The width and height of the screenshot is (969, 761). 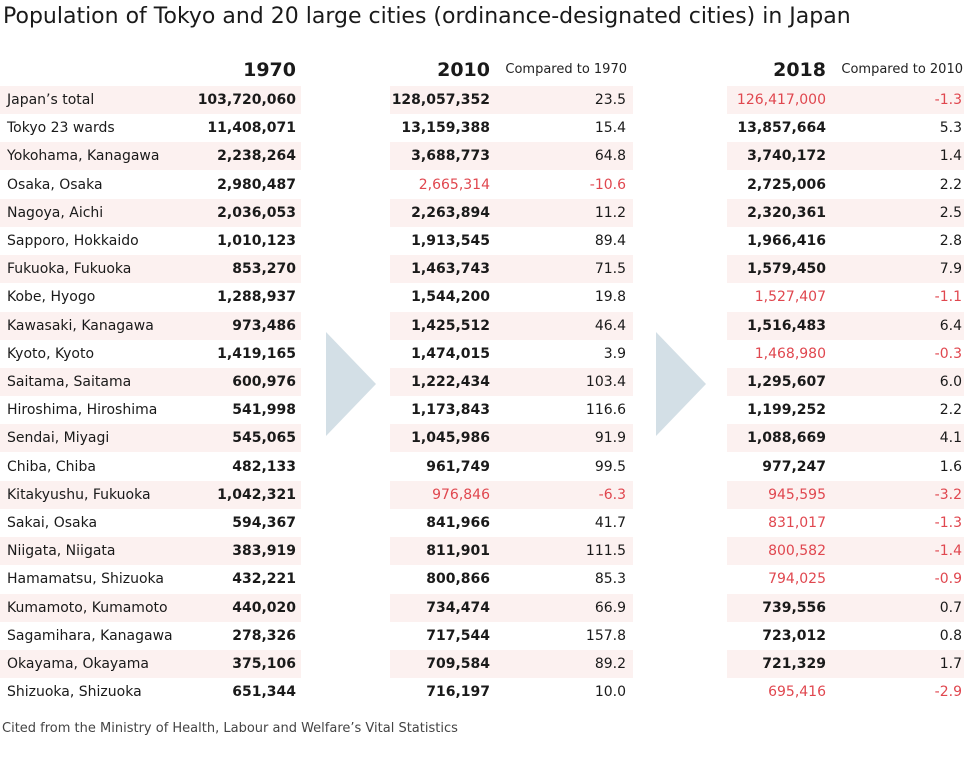 What do you see at coordinates (458, 692) in the screenshot?
I see `population-2010-cell: 716,197` at bounding box center [458, 692].